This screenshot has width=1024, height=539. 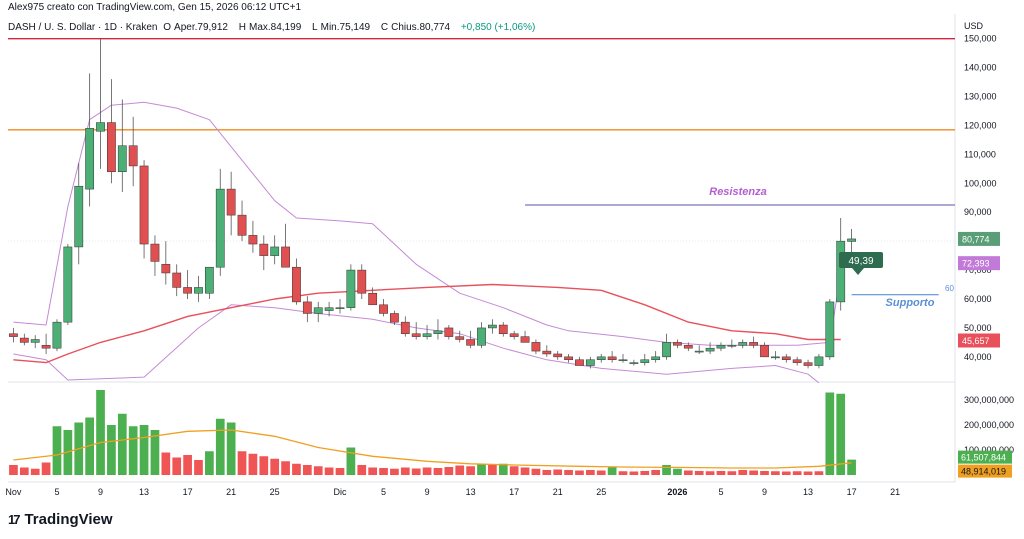 I want to click on time-tick-label: Nov, so click(x=13, y=492).